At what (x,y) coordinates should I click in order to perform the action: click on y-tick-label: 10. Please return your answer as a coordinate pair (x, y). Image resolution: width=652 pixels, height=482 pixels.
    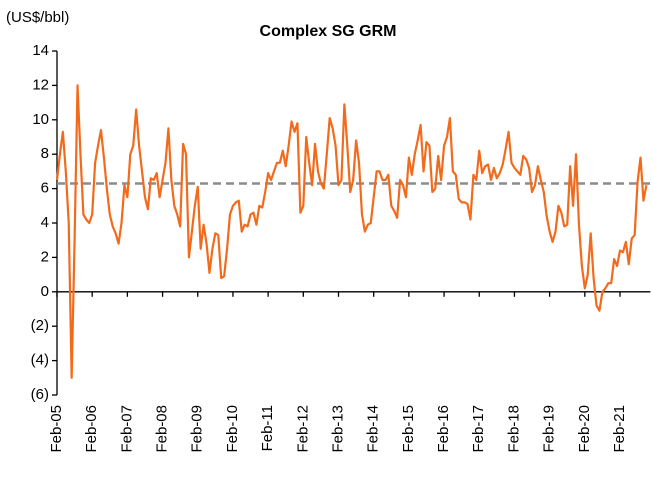
    Looking at the image, I should click on (40, 119).